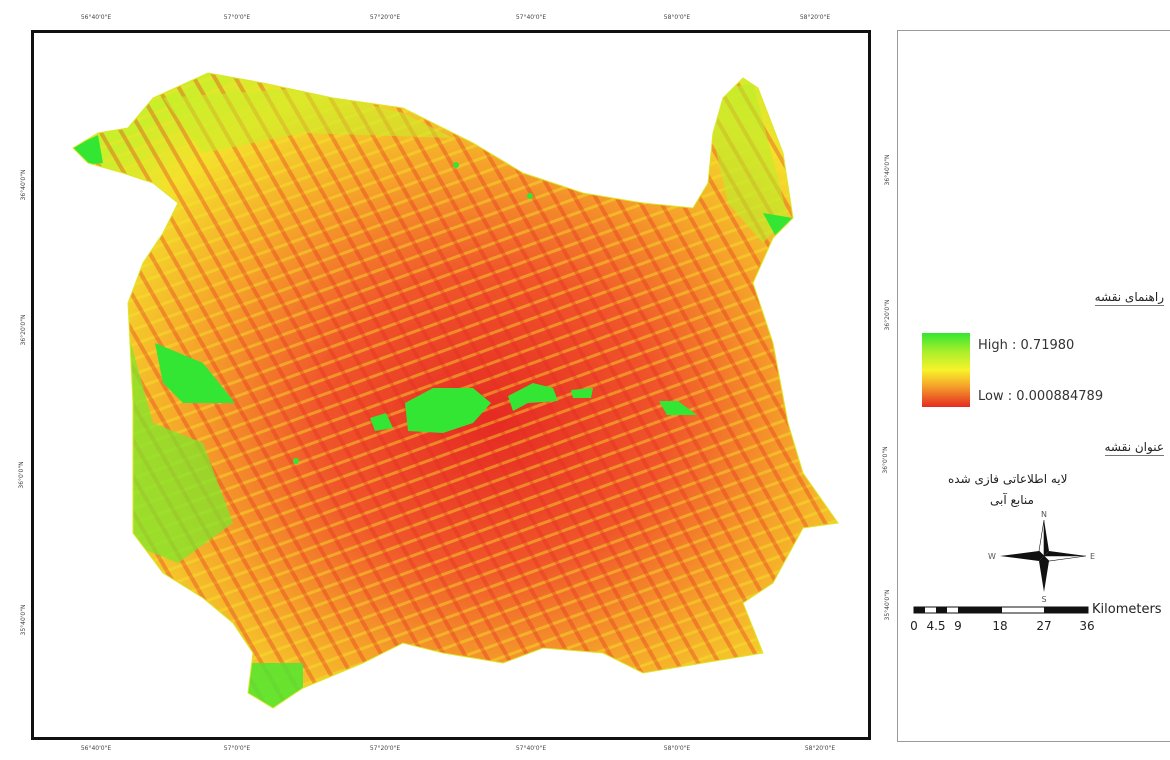  I want to click on top-tick-5: 58°0'0"E, so click(677, 17).